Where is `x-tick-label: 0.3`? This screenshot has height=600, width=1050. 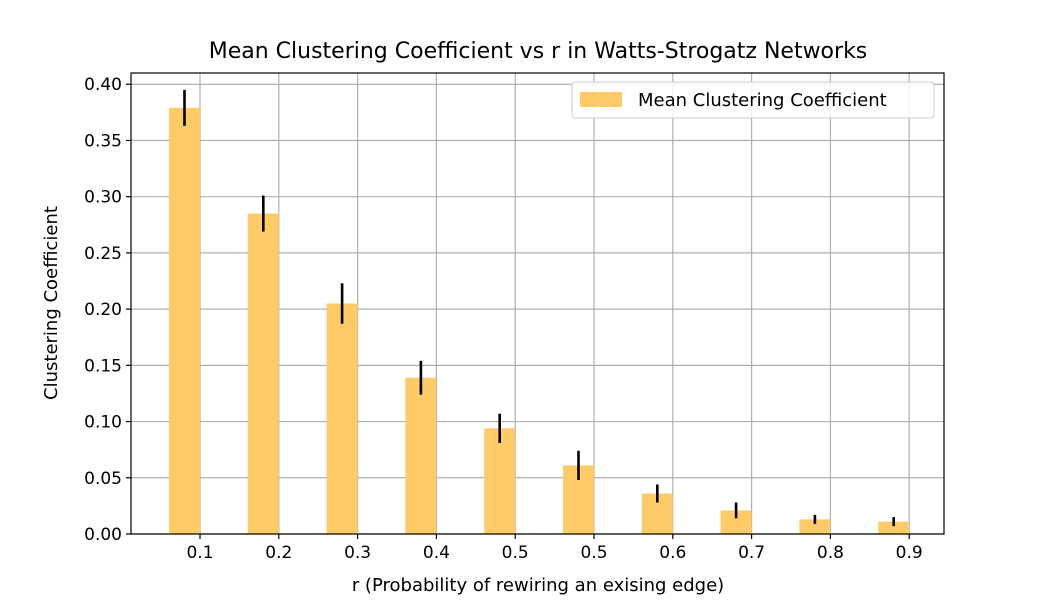 x-tick-label: 0.3 is located at coordinates (357, 553).